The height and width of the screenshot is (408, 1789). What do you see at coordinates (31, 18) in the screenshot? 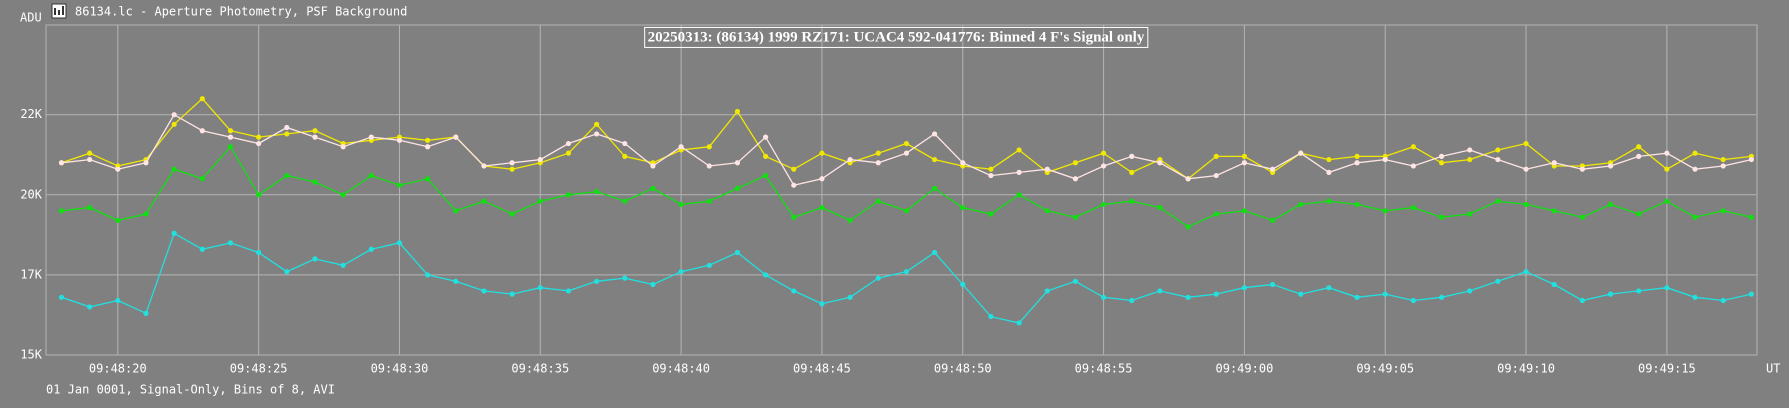
I see `y-axis-label: ADU` at bounding box center [31, 18].